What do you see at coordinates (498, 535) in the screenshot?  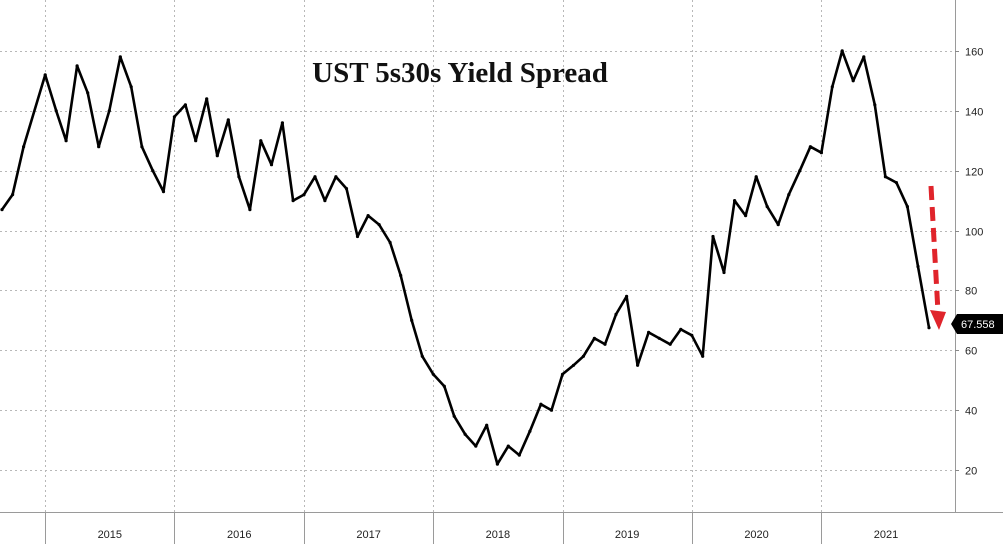 I see `x-tick-label: 2018` at bounding box center [498, 535].